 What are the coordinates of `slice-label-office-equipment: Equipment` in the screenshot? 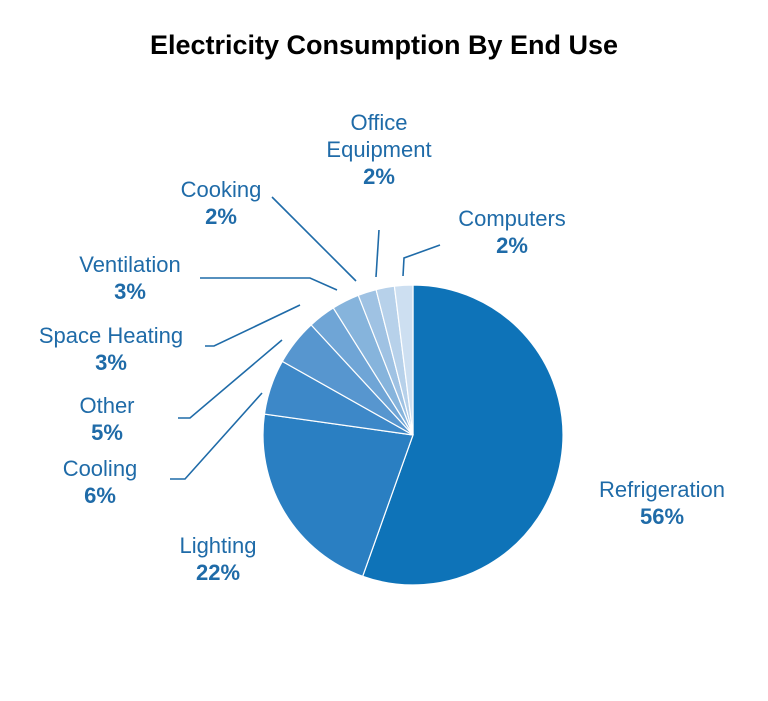 It's located at (378, 149).